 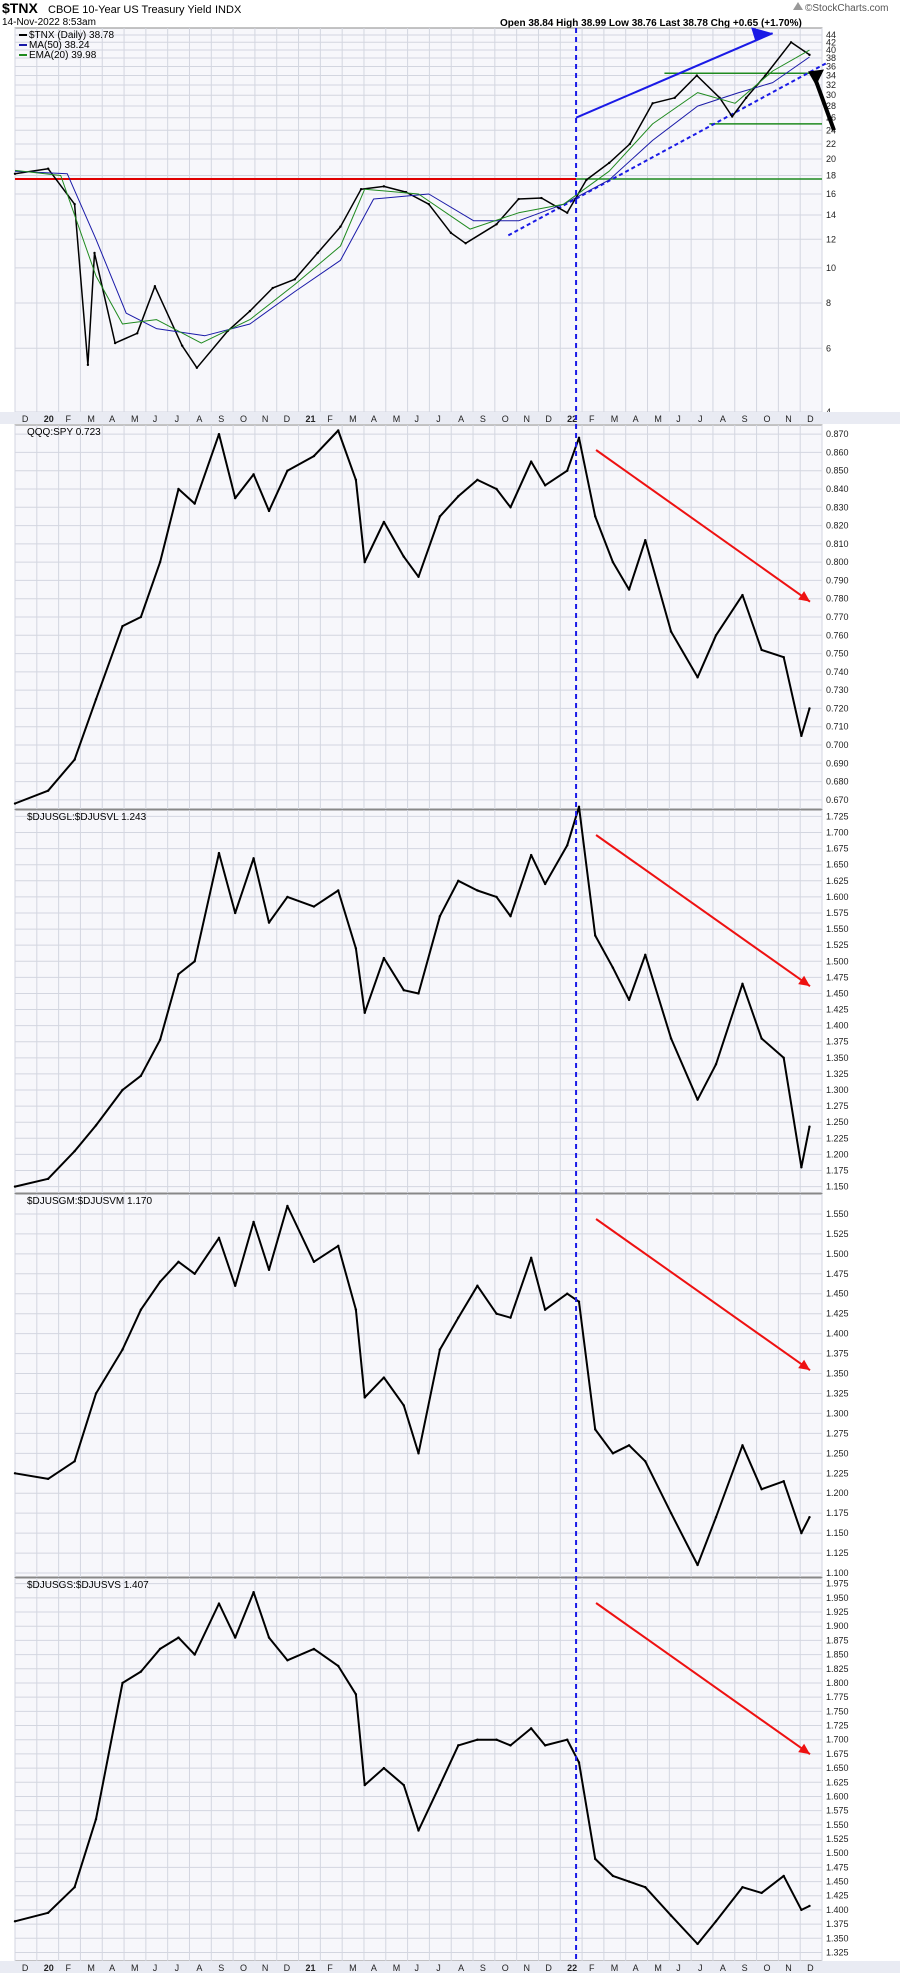 I want to click on y-tick-label: 0.730, so click(x=837, y=690).